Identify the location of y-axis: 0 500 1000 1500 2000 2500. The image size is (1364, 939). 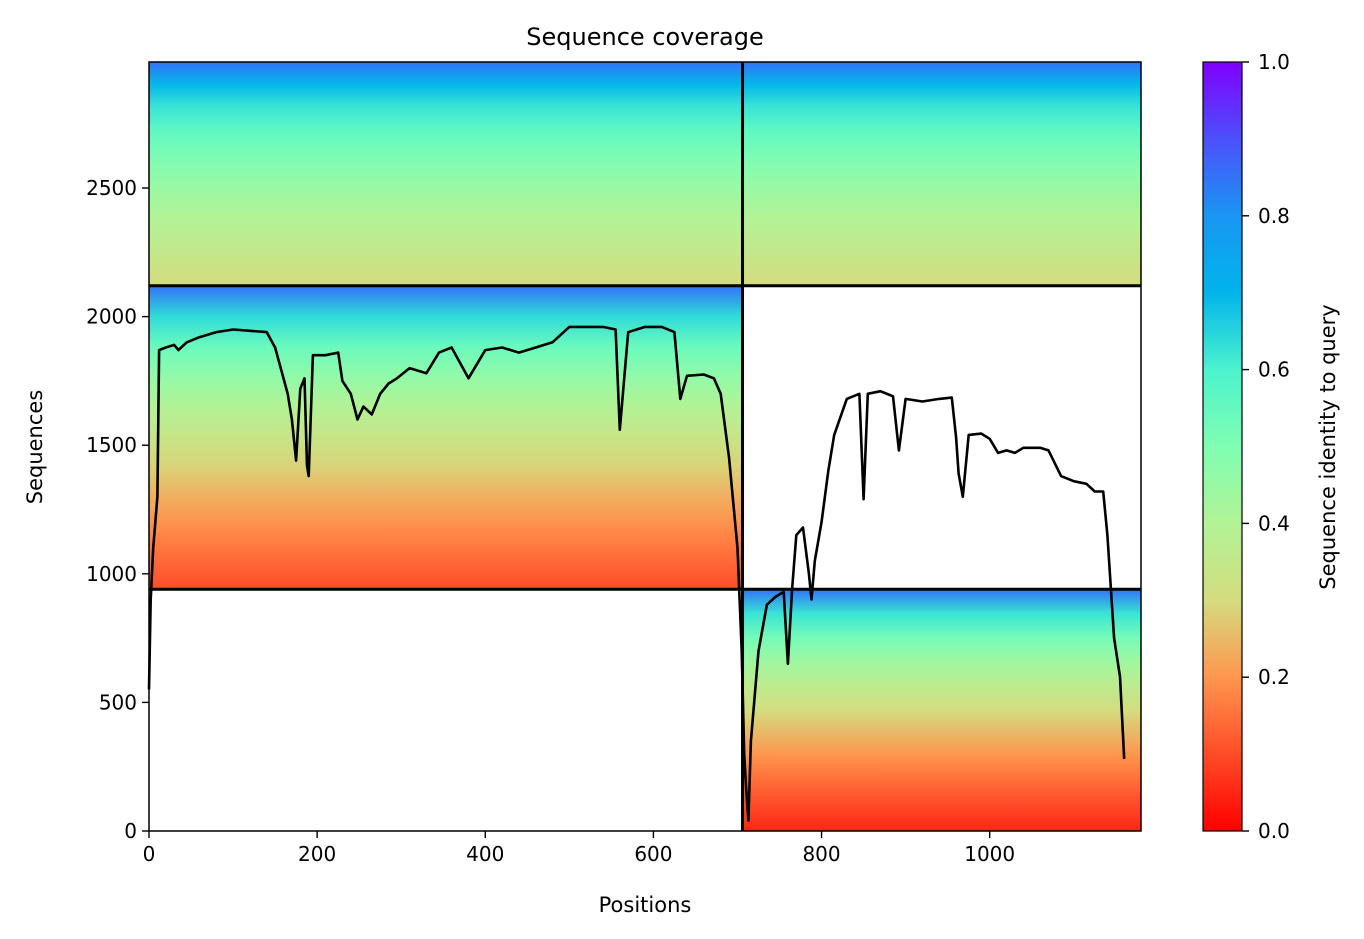
(117, 509).